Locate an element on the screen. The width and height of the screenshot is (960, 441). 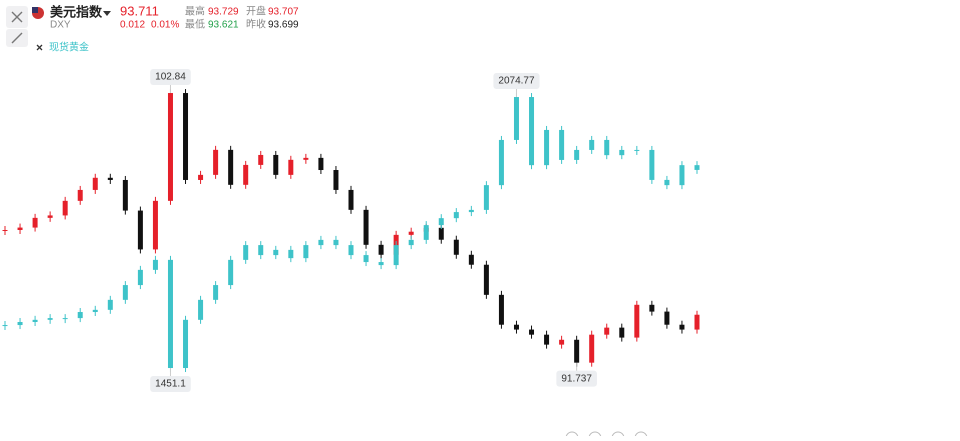
annotation-label: 102.84 is located at coordinates (170, 77).